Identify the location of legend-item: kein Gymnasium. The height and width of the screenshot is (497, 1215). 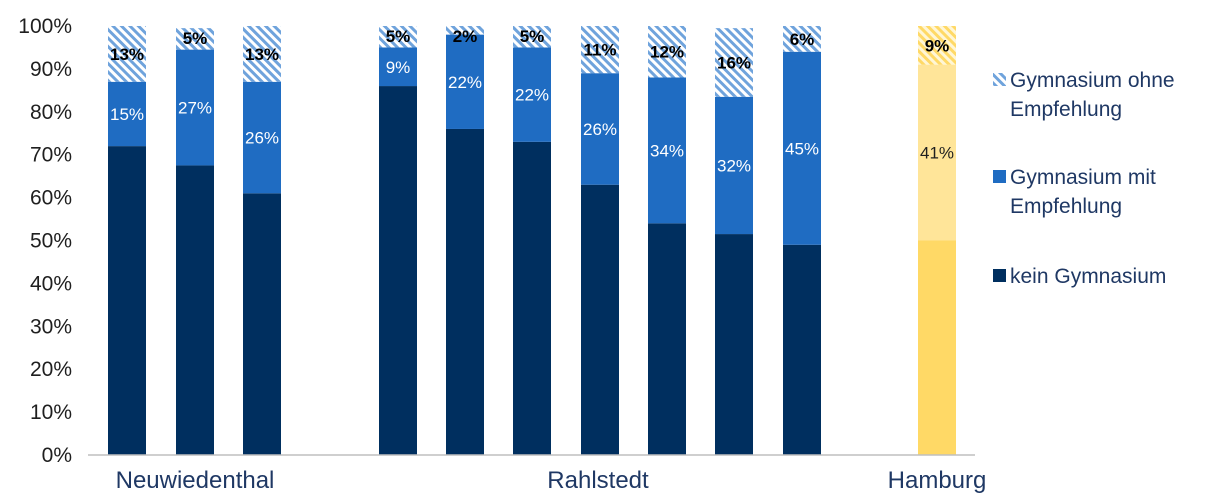
(1079, 276).